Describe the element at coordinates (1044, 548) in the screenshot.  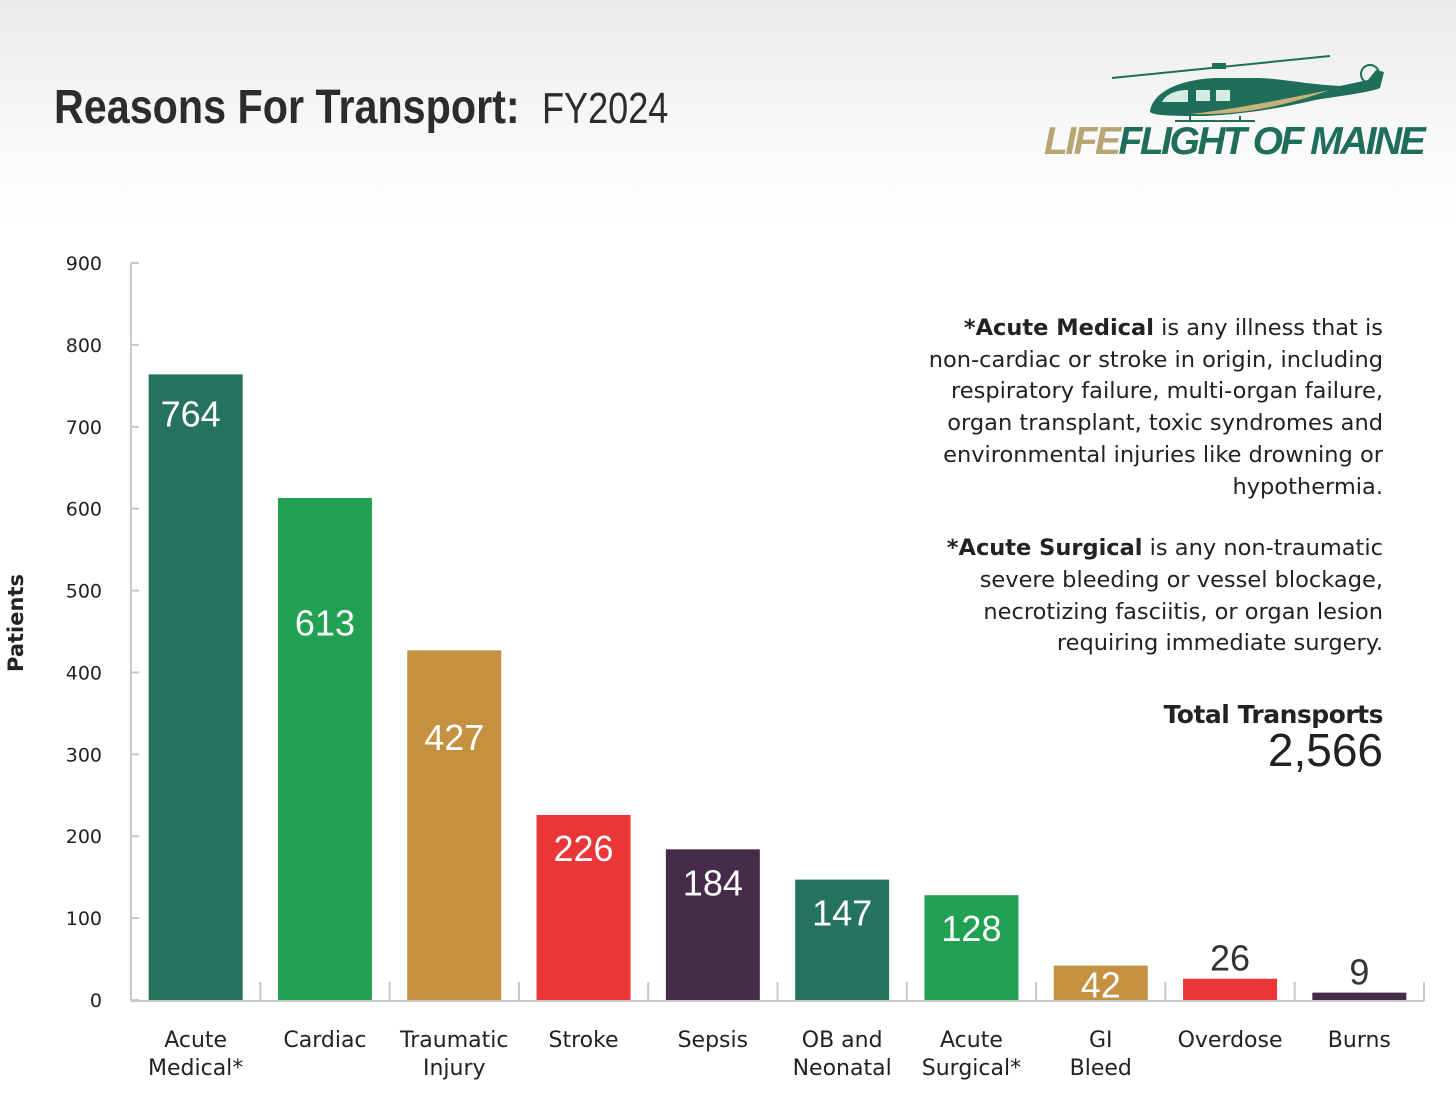
I see `note-acute-surgical-term: *Acute Surgical` at that location.